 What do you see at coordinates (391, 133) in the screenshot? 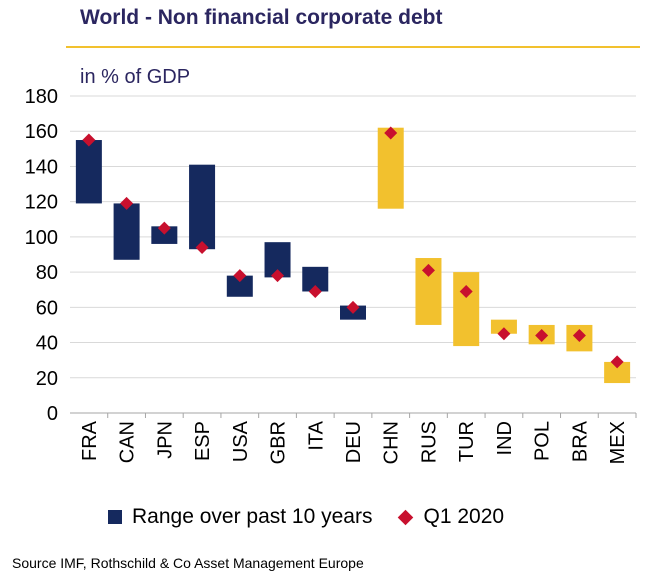
I see `q1-2020-marker-chn` at bounding box center [391, 133].